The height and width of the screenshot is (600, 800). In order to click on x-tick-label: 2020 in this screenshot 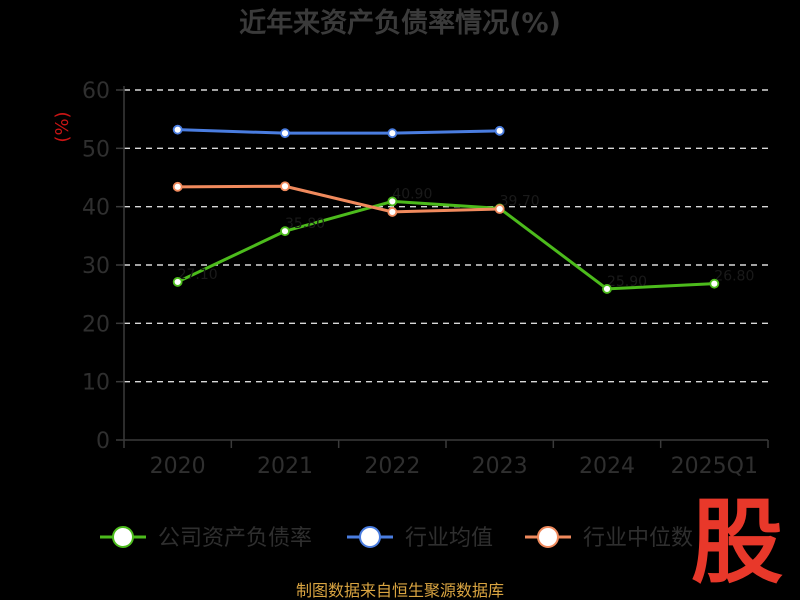, I will do `click(178, 466)`.